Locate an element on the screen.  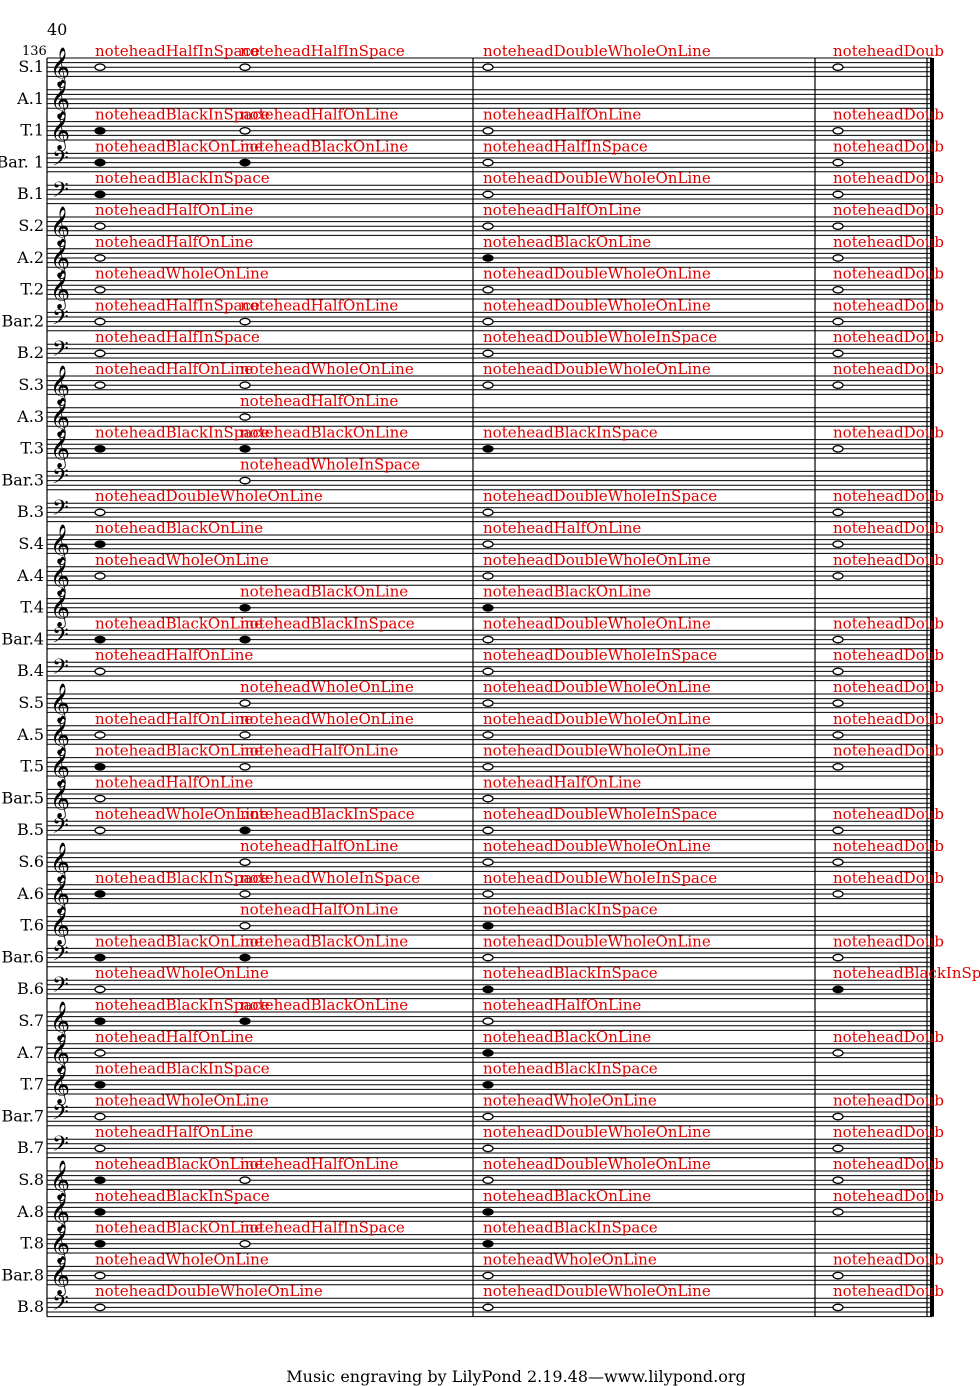
staff-label: Bar.3 is located at coordinates (23, 479).